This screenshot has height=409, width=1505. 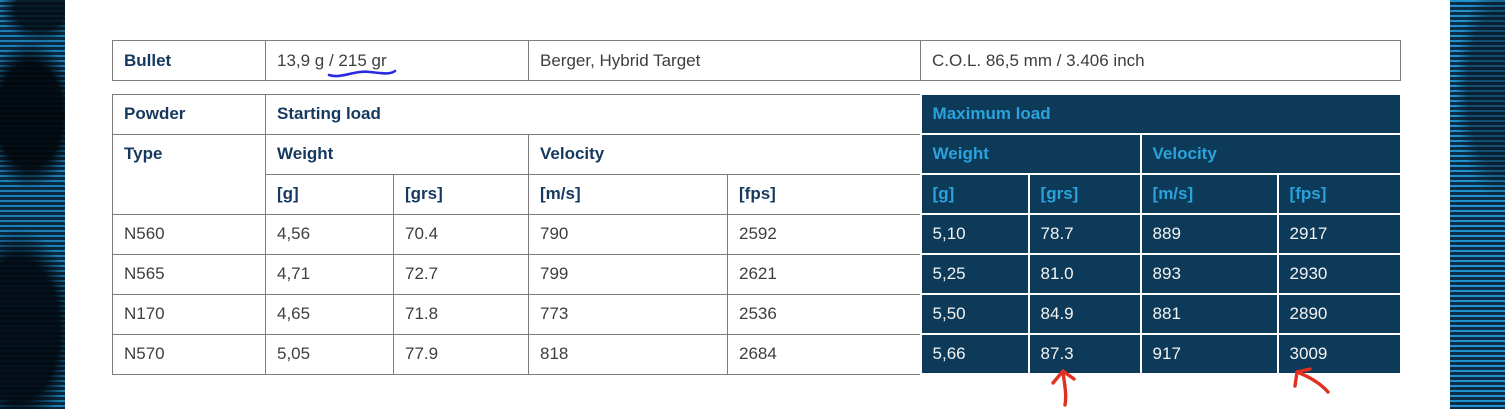 What do you see at coordinates (824, 234) in the screenshot?
I see `start-velocity-fps: 2592` at bounding box center [824, 234].